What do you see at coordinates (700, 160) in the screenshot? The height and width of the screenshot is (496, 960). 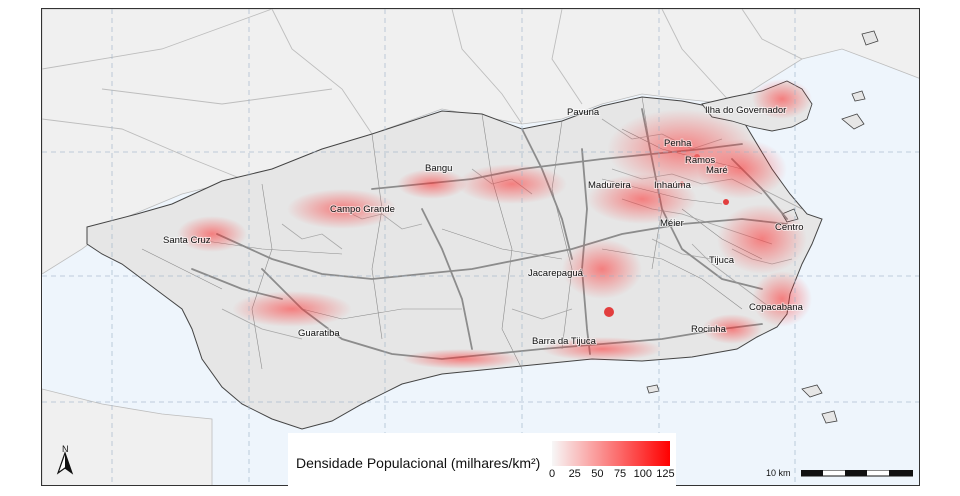 I see `label-ramos: Ramos` at bounding box center [700, 160].